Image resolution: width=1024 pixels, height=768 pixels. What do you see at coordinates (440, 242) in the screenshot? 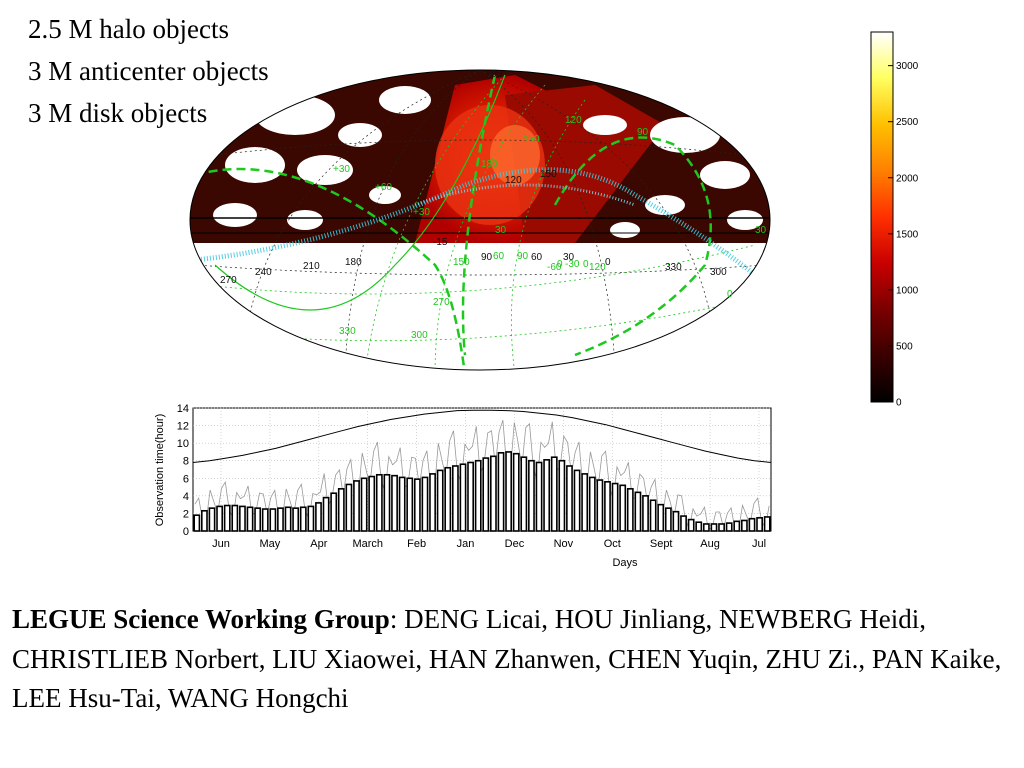
I see `sky-label-black: -15` at bounding box center [440, 242].